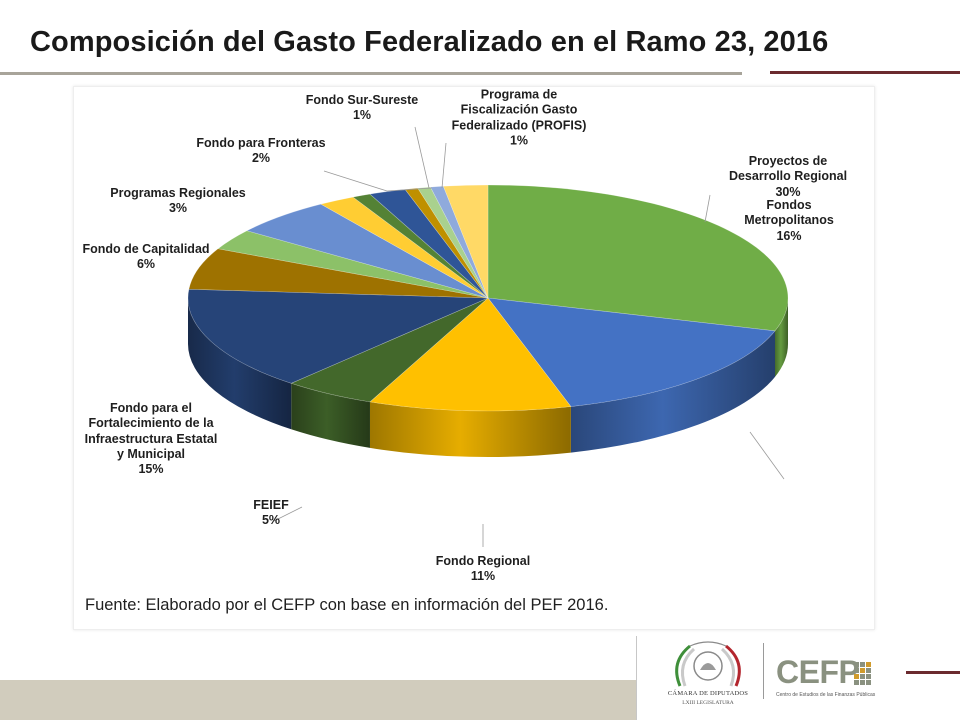 This screenshot has height=720, width=960. What do you see at coordinates (261, 150) in the screenshot?
I see `slice-label-10: Fondo para Fronteras 2%` at bounding box center [261, 150].